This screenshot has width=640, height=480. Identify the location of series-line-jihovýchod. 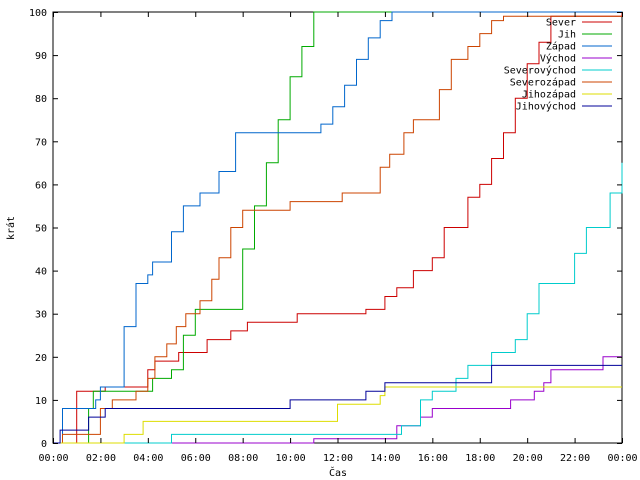
(337, 404).